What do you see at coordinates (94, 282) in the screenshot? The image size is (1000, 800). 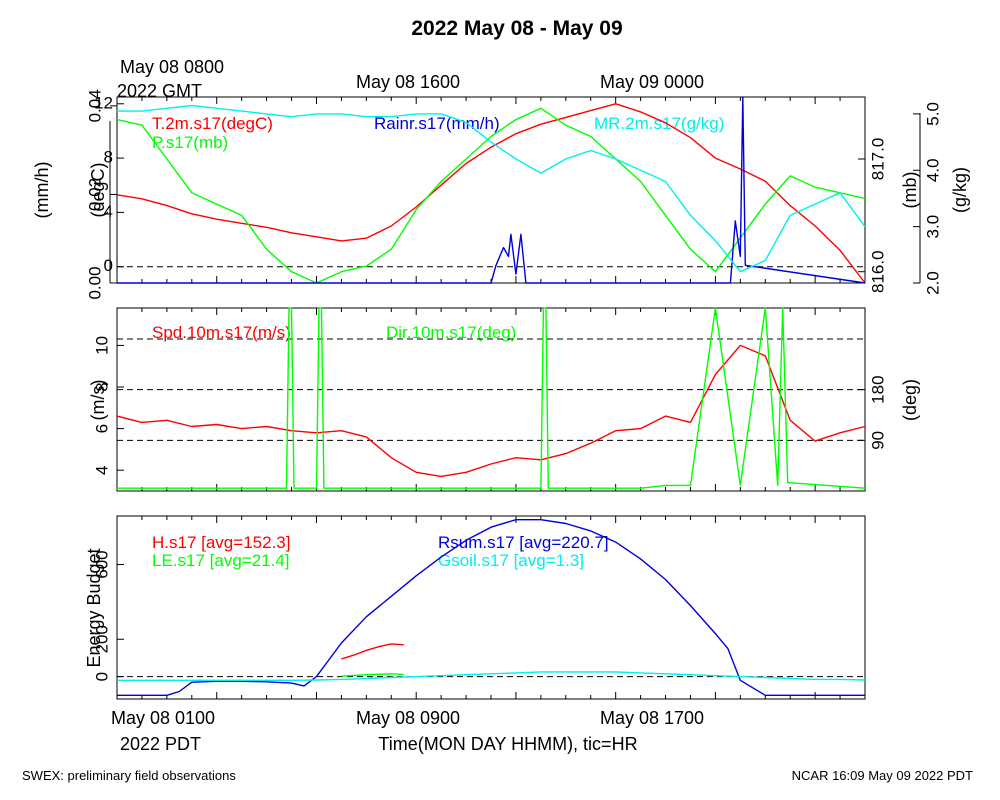 I see `mmh-axis-tick-label: 0.00` at bounding box center [94, 282].